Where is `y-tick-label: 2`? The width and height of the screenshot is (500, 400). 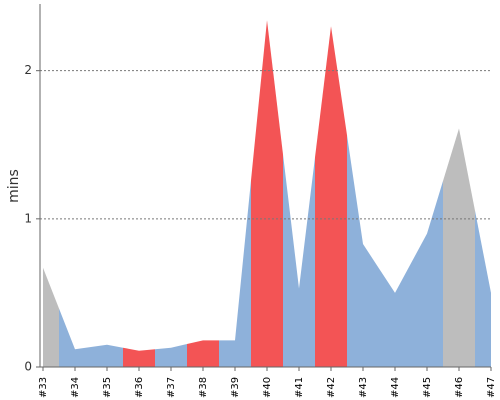 y-tick-label: 2 is located at coordinates (28, 70).